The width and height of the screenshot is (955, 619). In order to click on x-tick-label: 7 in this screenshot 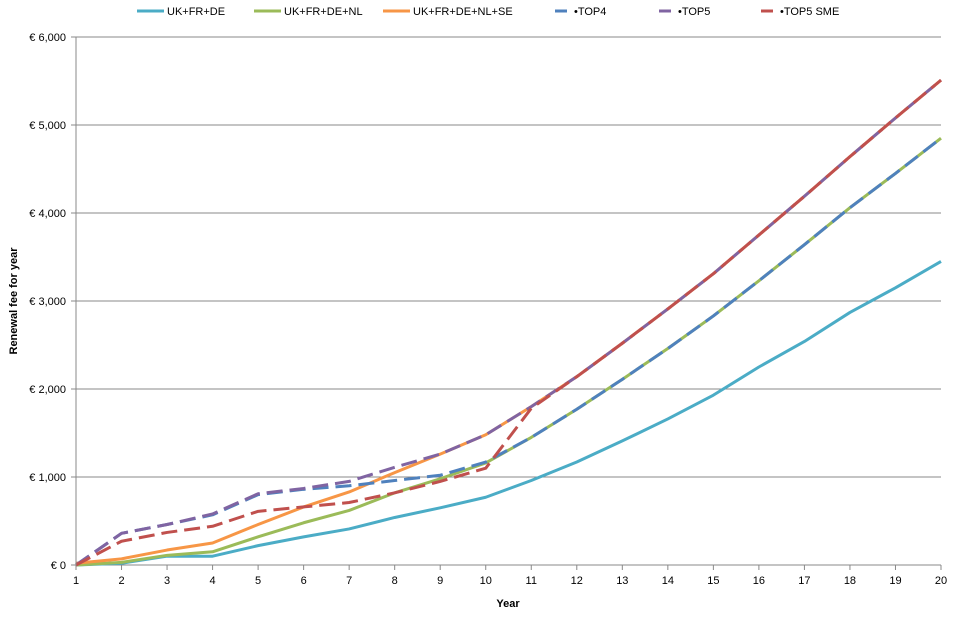, I will do `click(349, 581)`.